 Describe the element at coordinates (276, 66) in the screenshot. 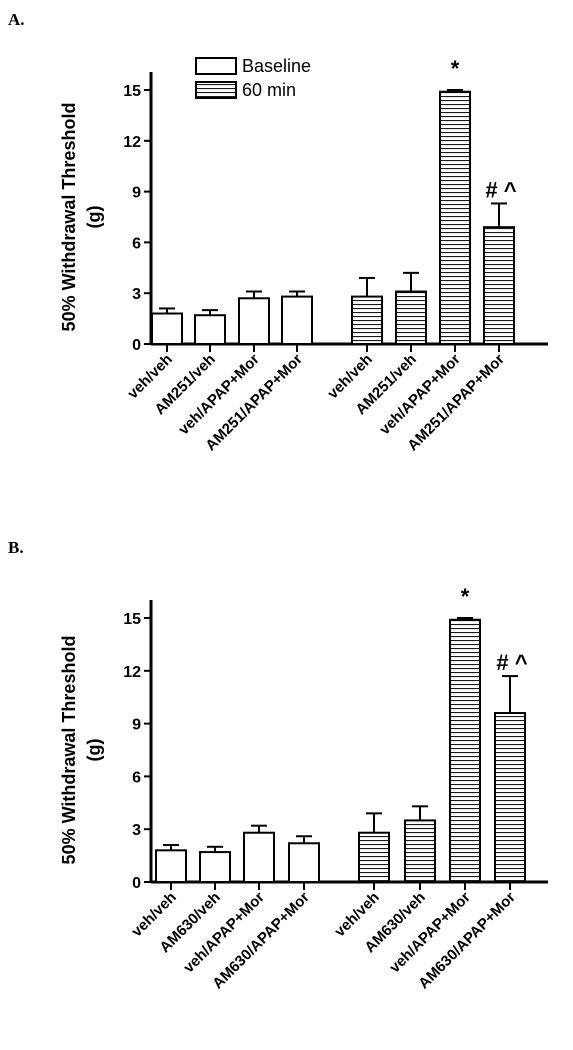

I see `legend-label: Baseline` at that location.